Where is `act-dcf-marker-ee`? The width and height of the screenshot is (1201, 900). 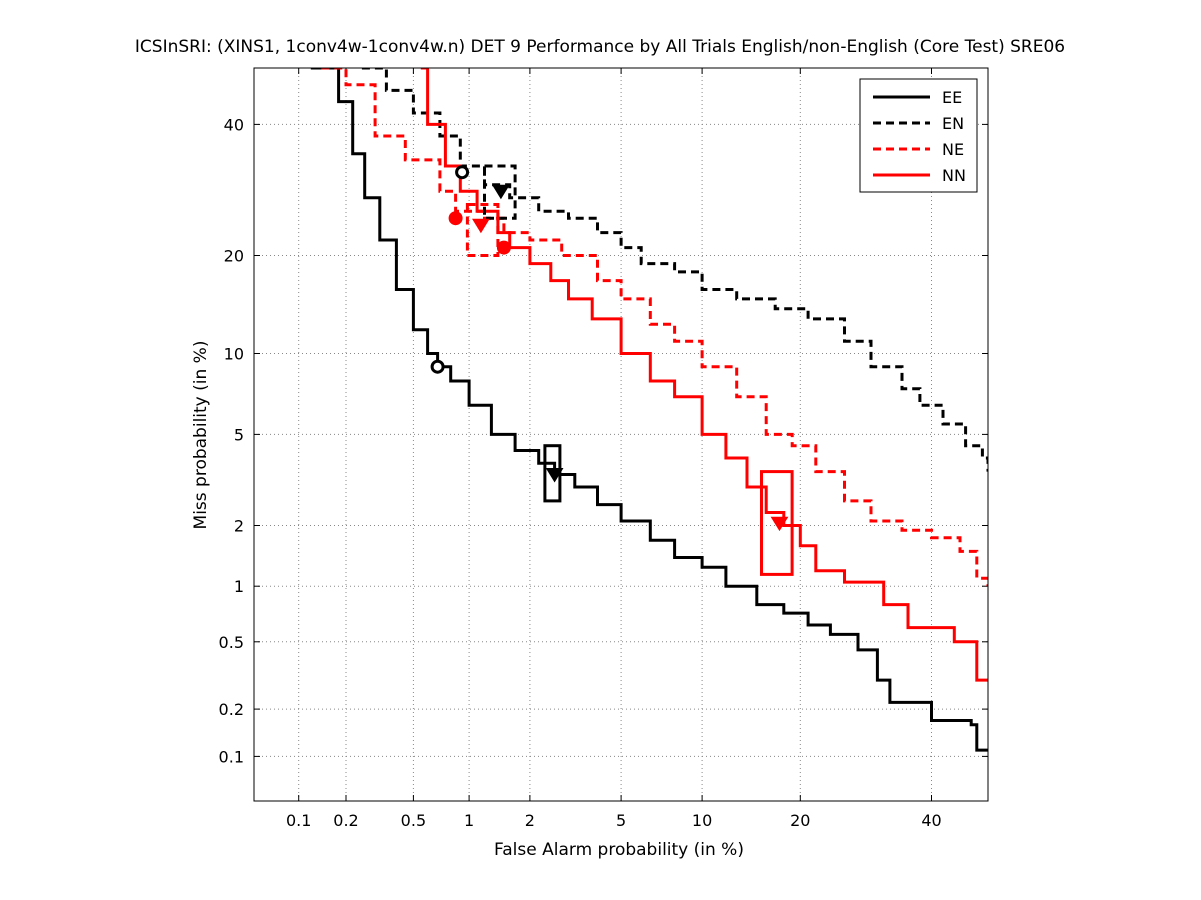 act-dcf-marker-ee is located at coordinates (554, 475).